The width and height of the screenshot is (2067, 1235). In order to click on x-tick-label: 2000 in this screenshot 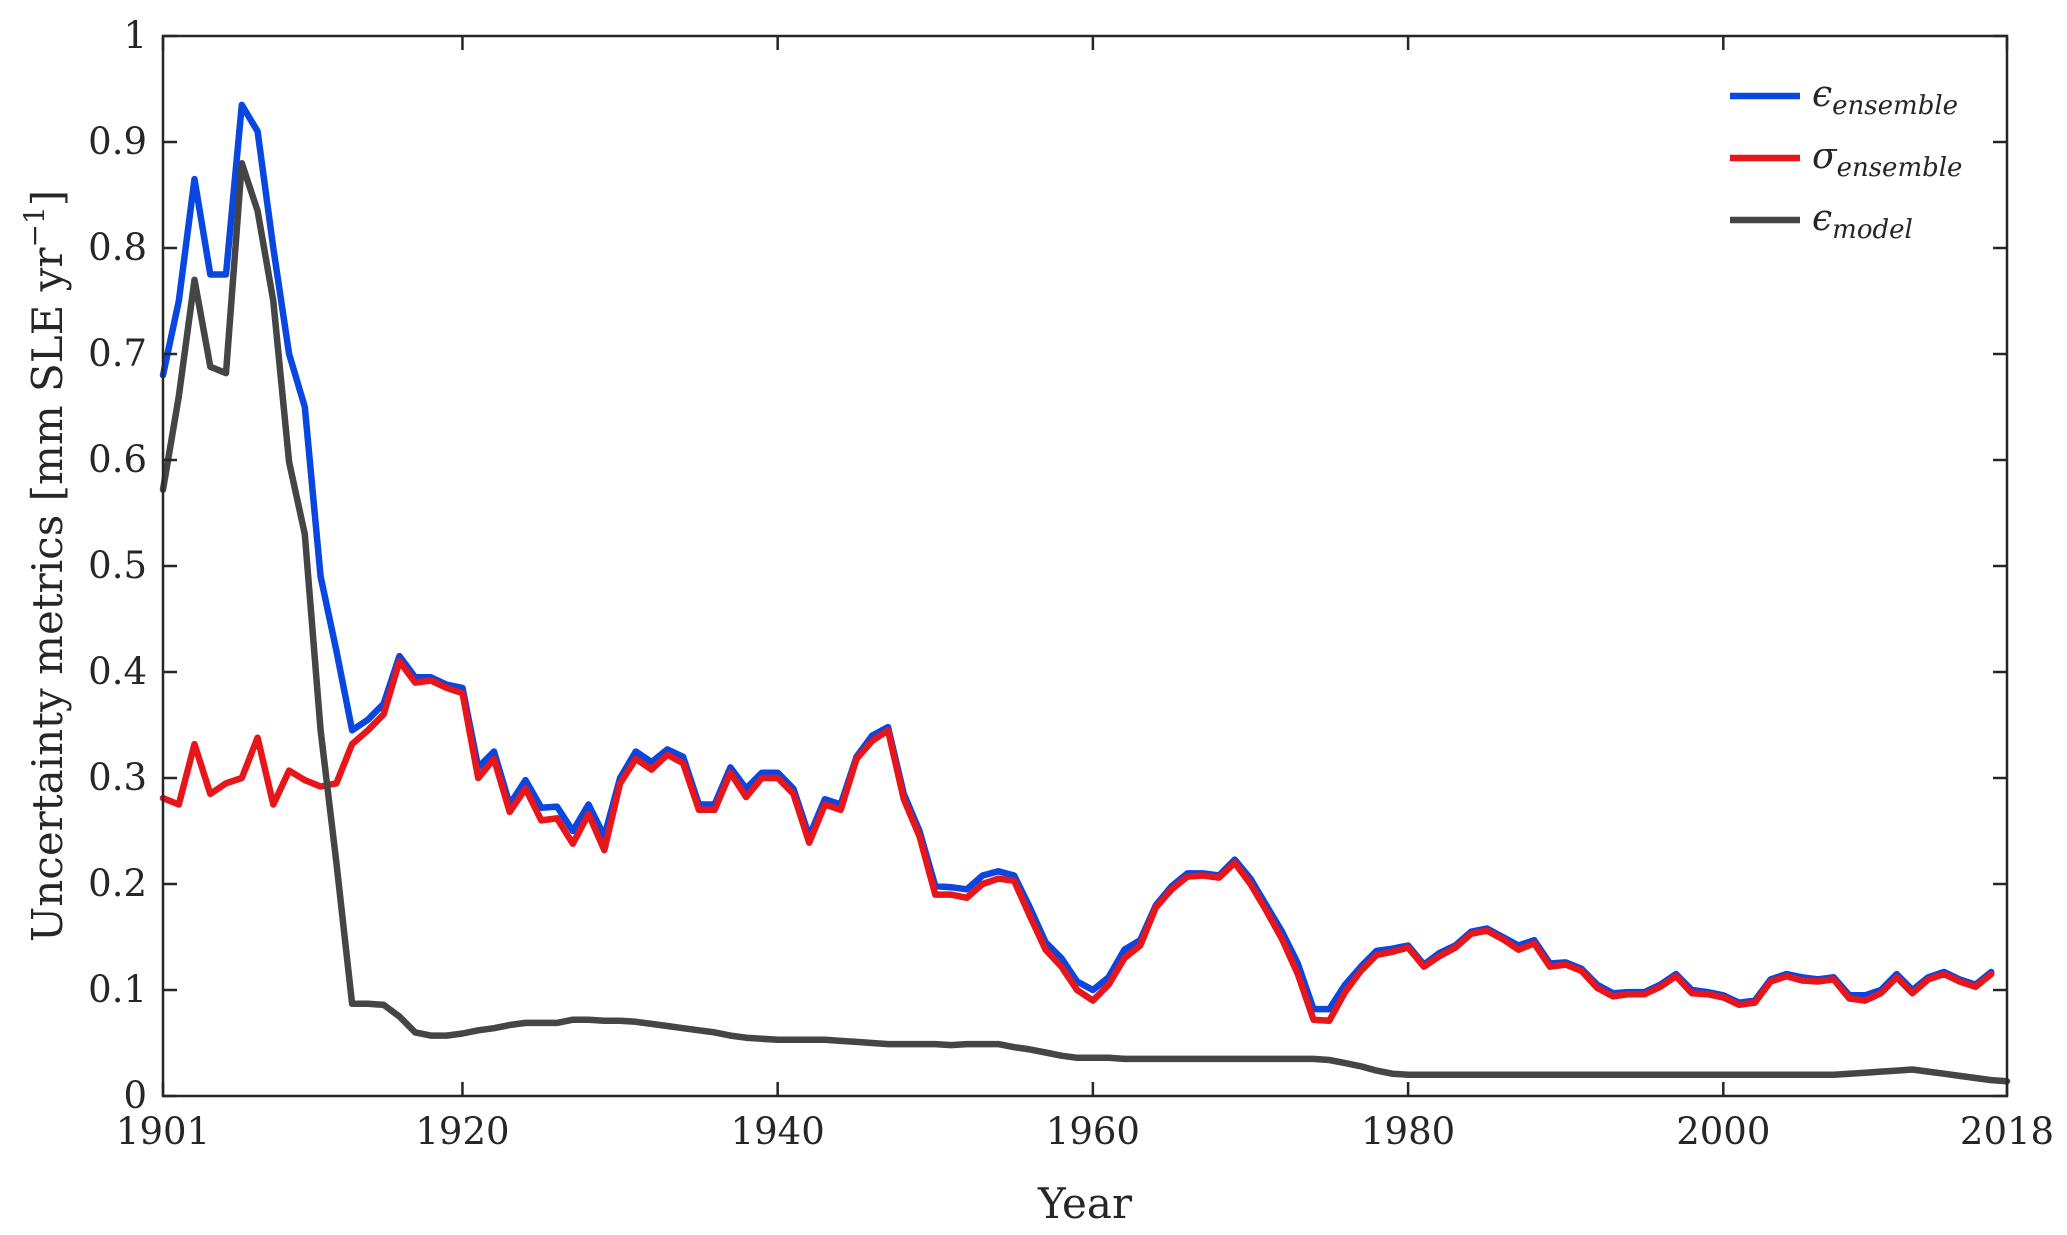, I will do `click(1723, 1131)`.